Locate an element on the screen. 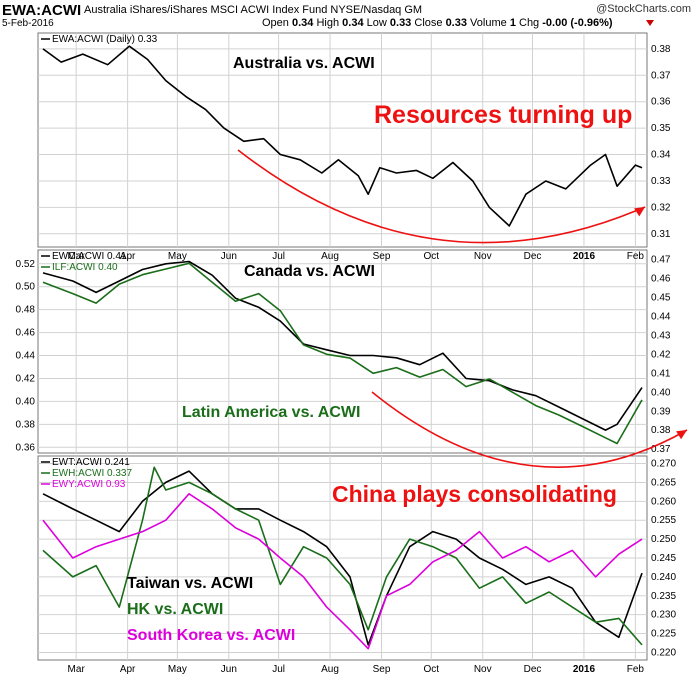 The height and width of the screenshot is (678, 695). chg-label: Chg is located at coordinates (529, 23).